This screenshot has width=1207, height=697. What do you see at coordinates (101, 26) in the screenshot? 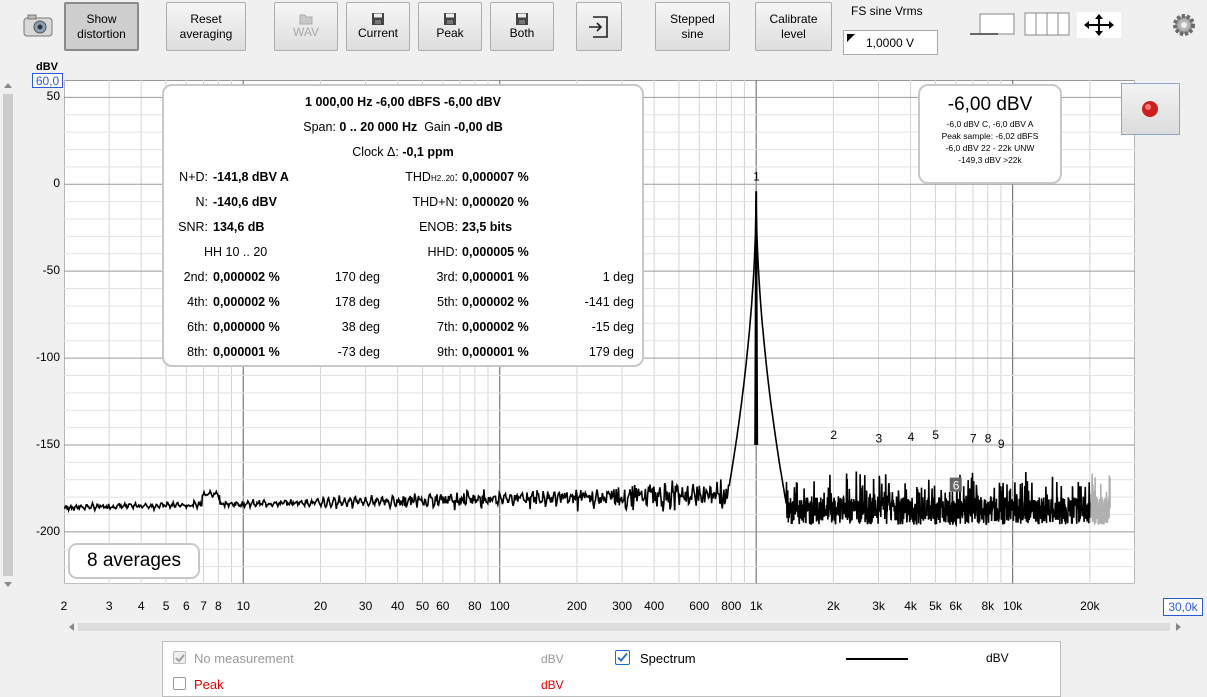
I see `show-distortion-button: Show distortion` at bounding box center [101, 26].